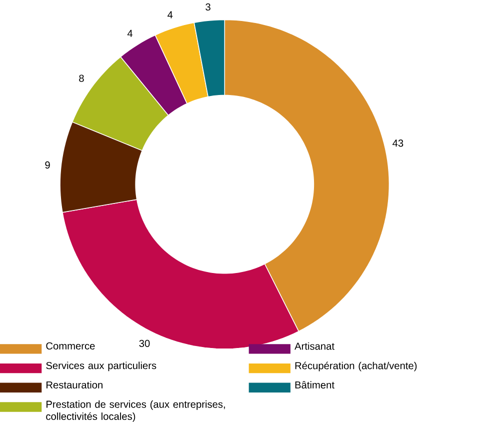 This screenshot has height=422, width=493. Describe the element at coordinates (47, 165) in the screenshot. I see `data-label: 9` at that location.